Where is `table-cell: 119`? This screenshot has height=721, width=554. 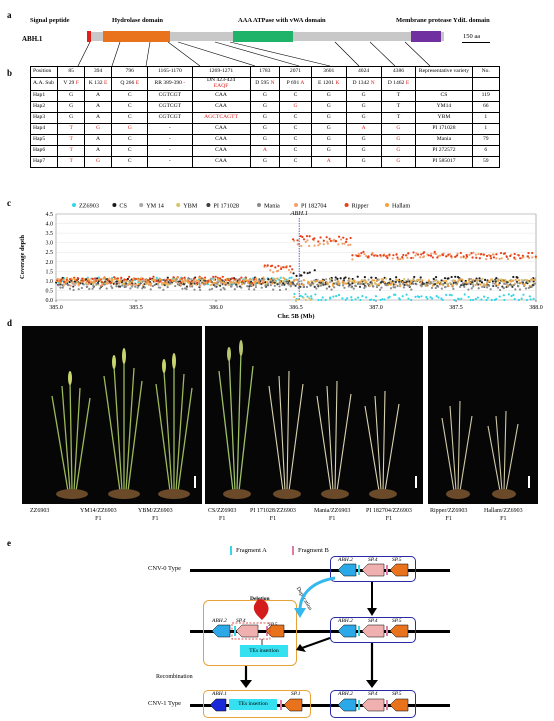
table-cell: 119 is located at coordinates (486, 95).